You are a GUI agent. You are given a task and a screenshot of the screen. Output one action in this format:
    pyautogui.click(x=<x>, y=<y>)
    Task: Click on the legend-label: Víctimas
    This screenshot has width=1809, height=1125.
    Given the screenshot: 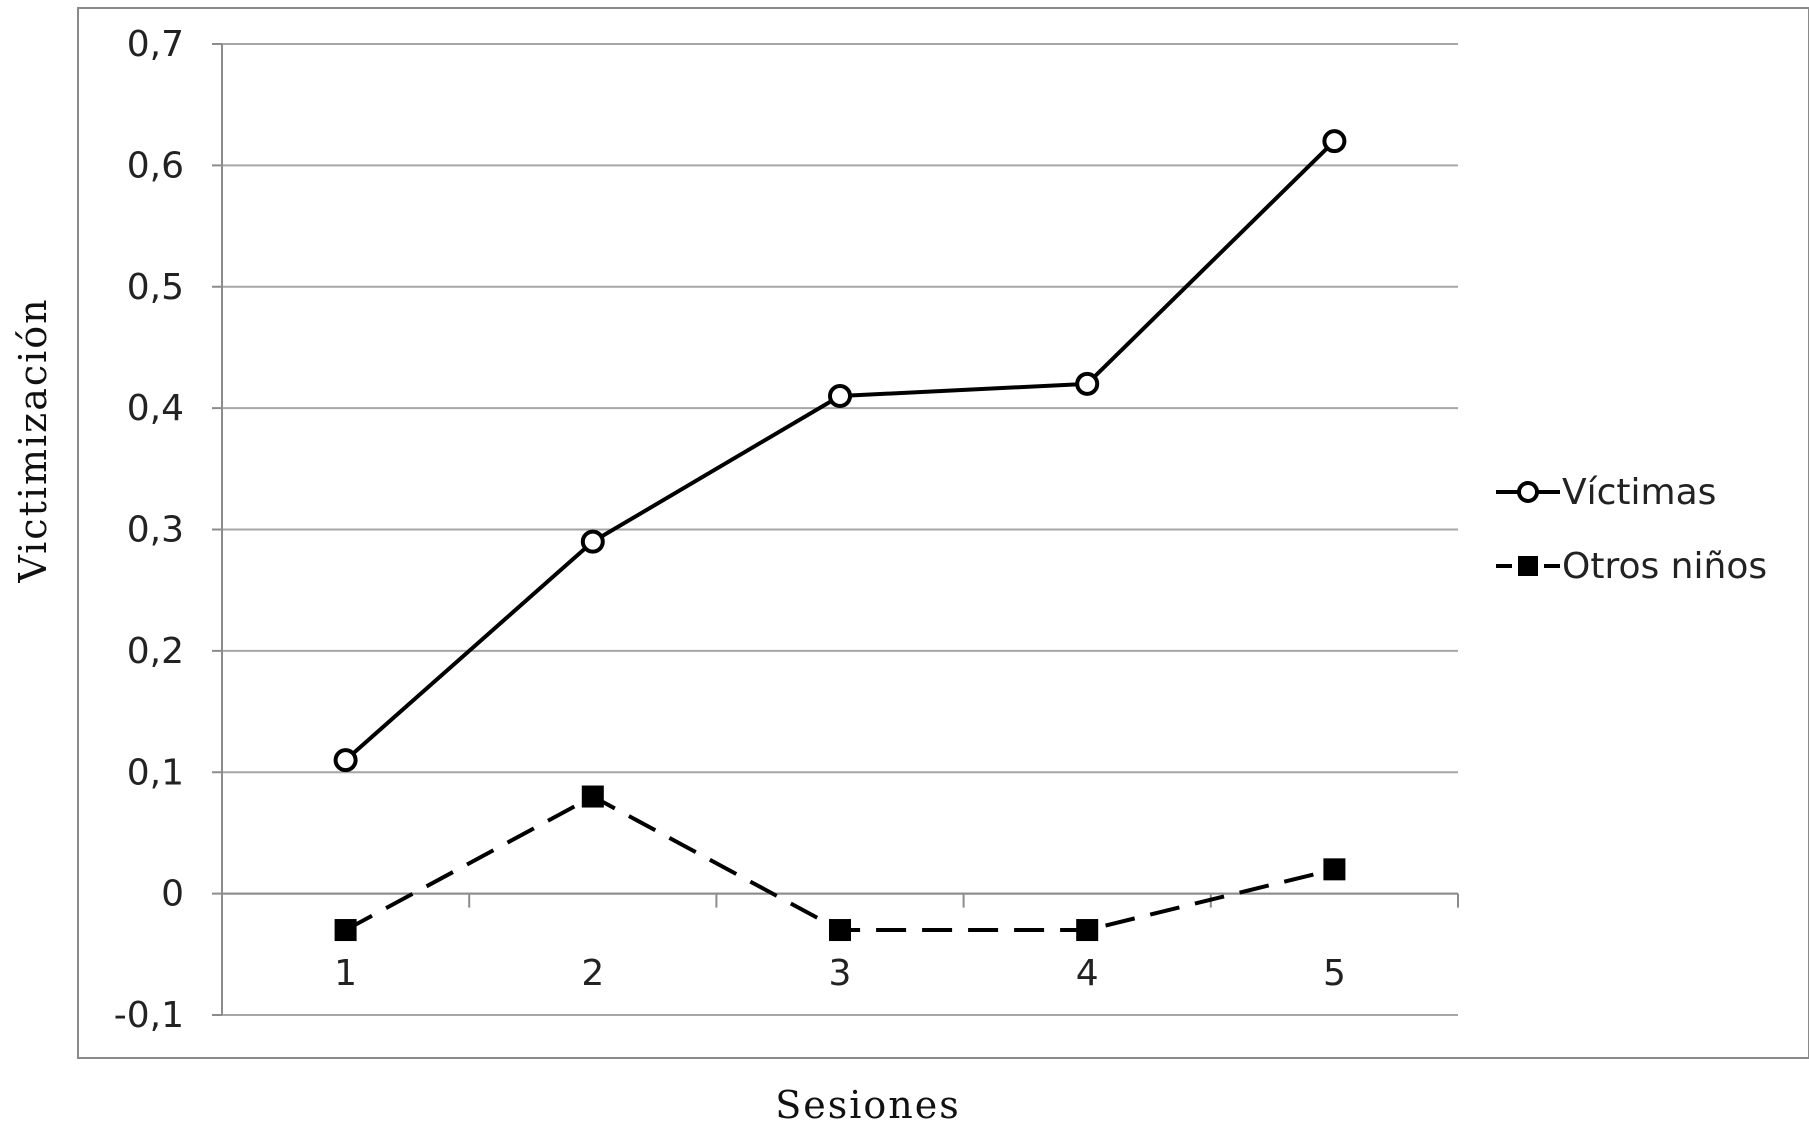 What is the action you would take?
    pyautogui.click(x=1639, y=492)
    